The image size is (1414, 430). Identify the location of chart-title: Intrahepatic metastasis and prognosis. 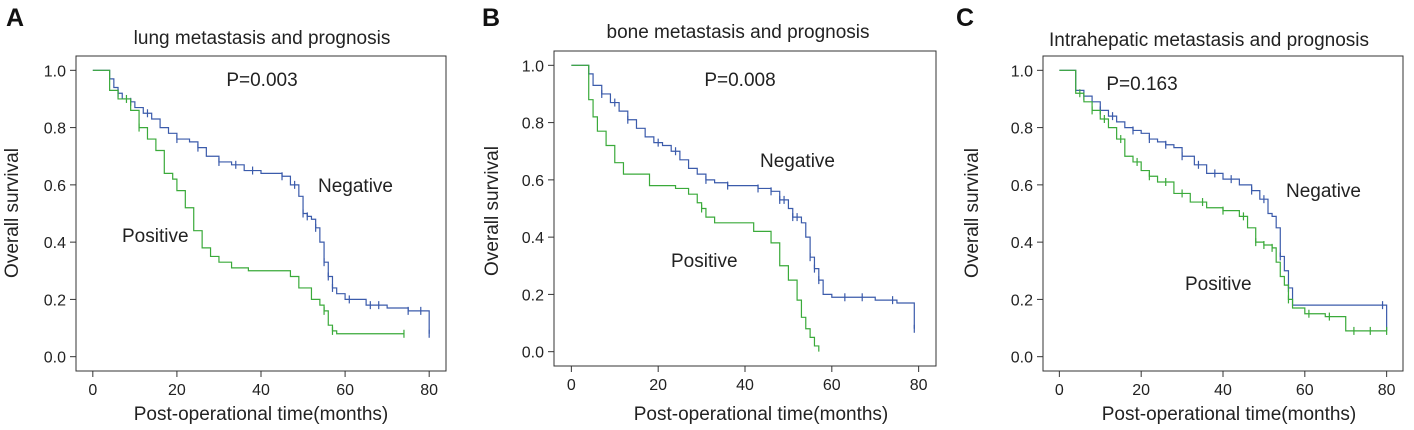
(1209, 40).